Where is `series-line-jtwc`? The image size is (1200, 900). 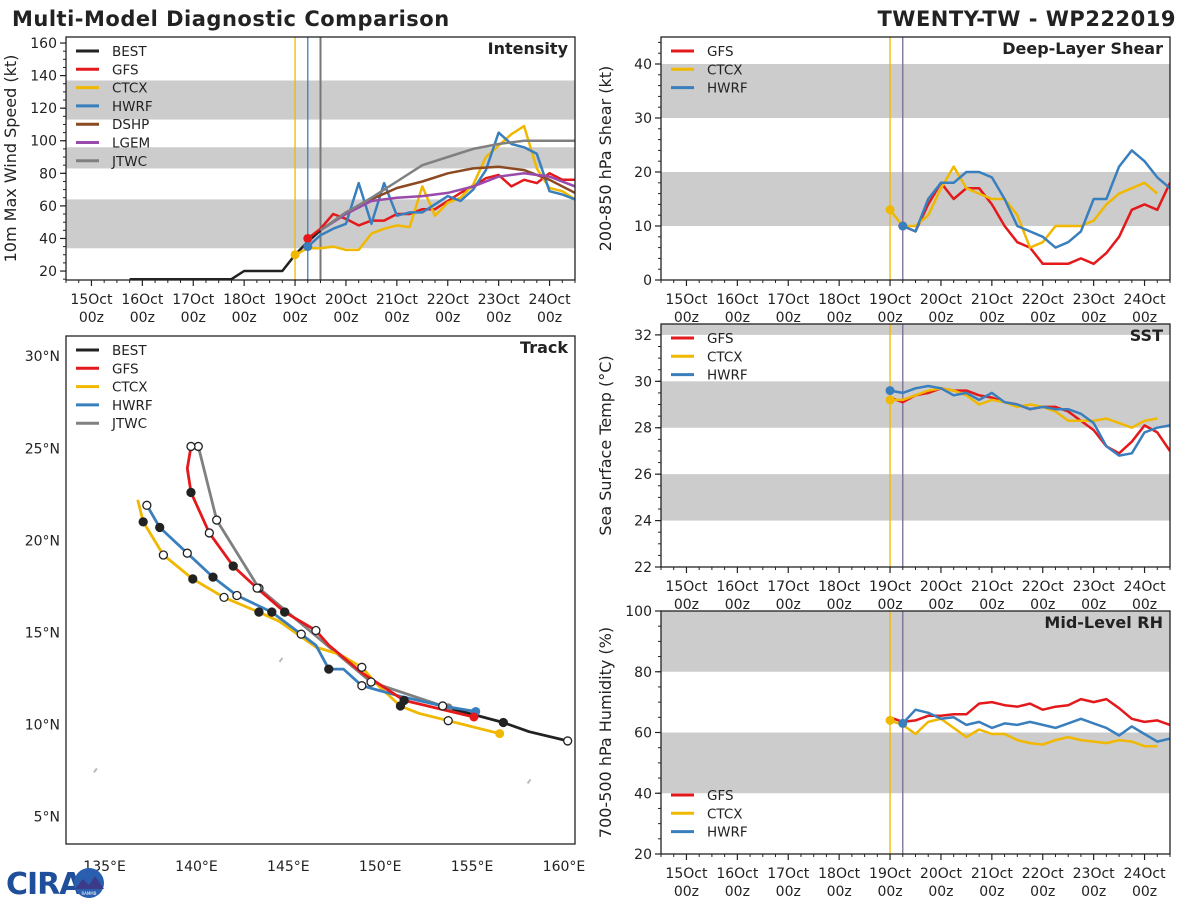
series-line-jtwc is located at coordinates (447, 185).